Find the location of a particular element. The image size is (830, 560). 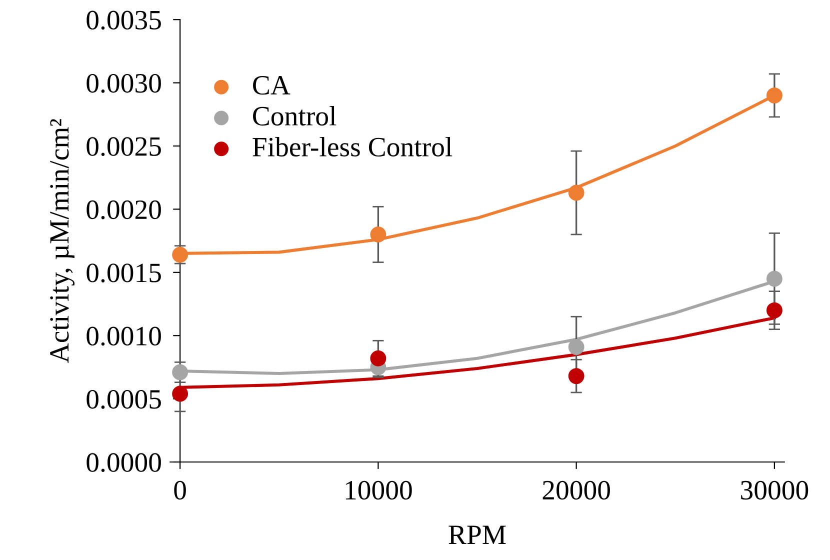

legend-label: CA is located at coordinates (271, 85).